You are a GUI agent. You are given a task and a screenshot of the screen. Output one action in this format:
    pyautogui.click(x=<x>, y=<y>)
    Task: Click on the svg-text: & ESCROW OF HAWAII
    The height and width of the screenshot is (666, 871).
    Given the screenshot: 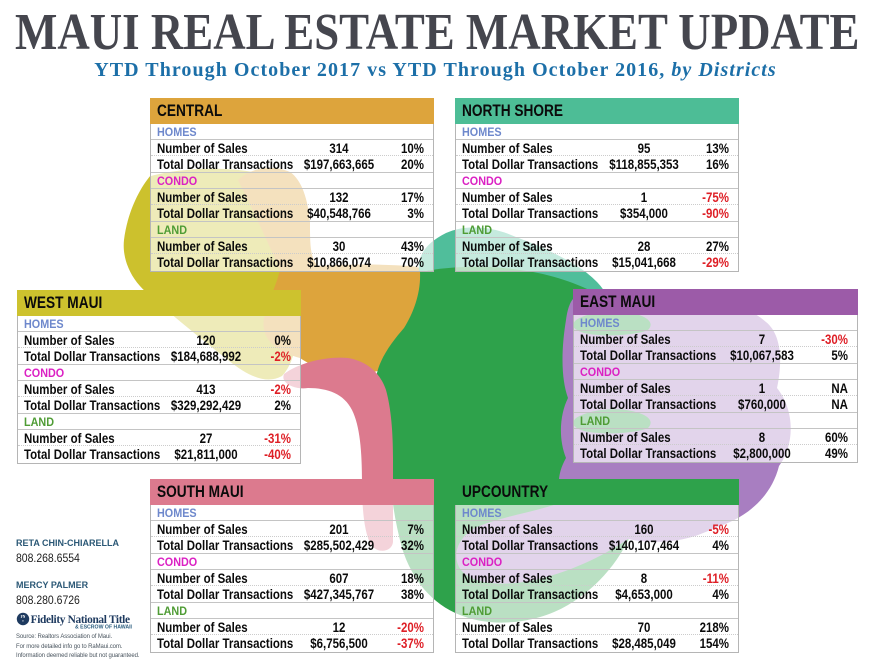 What is the action you would take?
    pyautogui.click(x=104, y=628)
    